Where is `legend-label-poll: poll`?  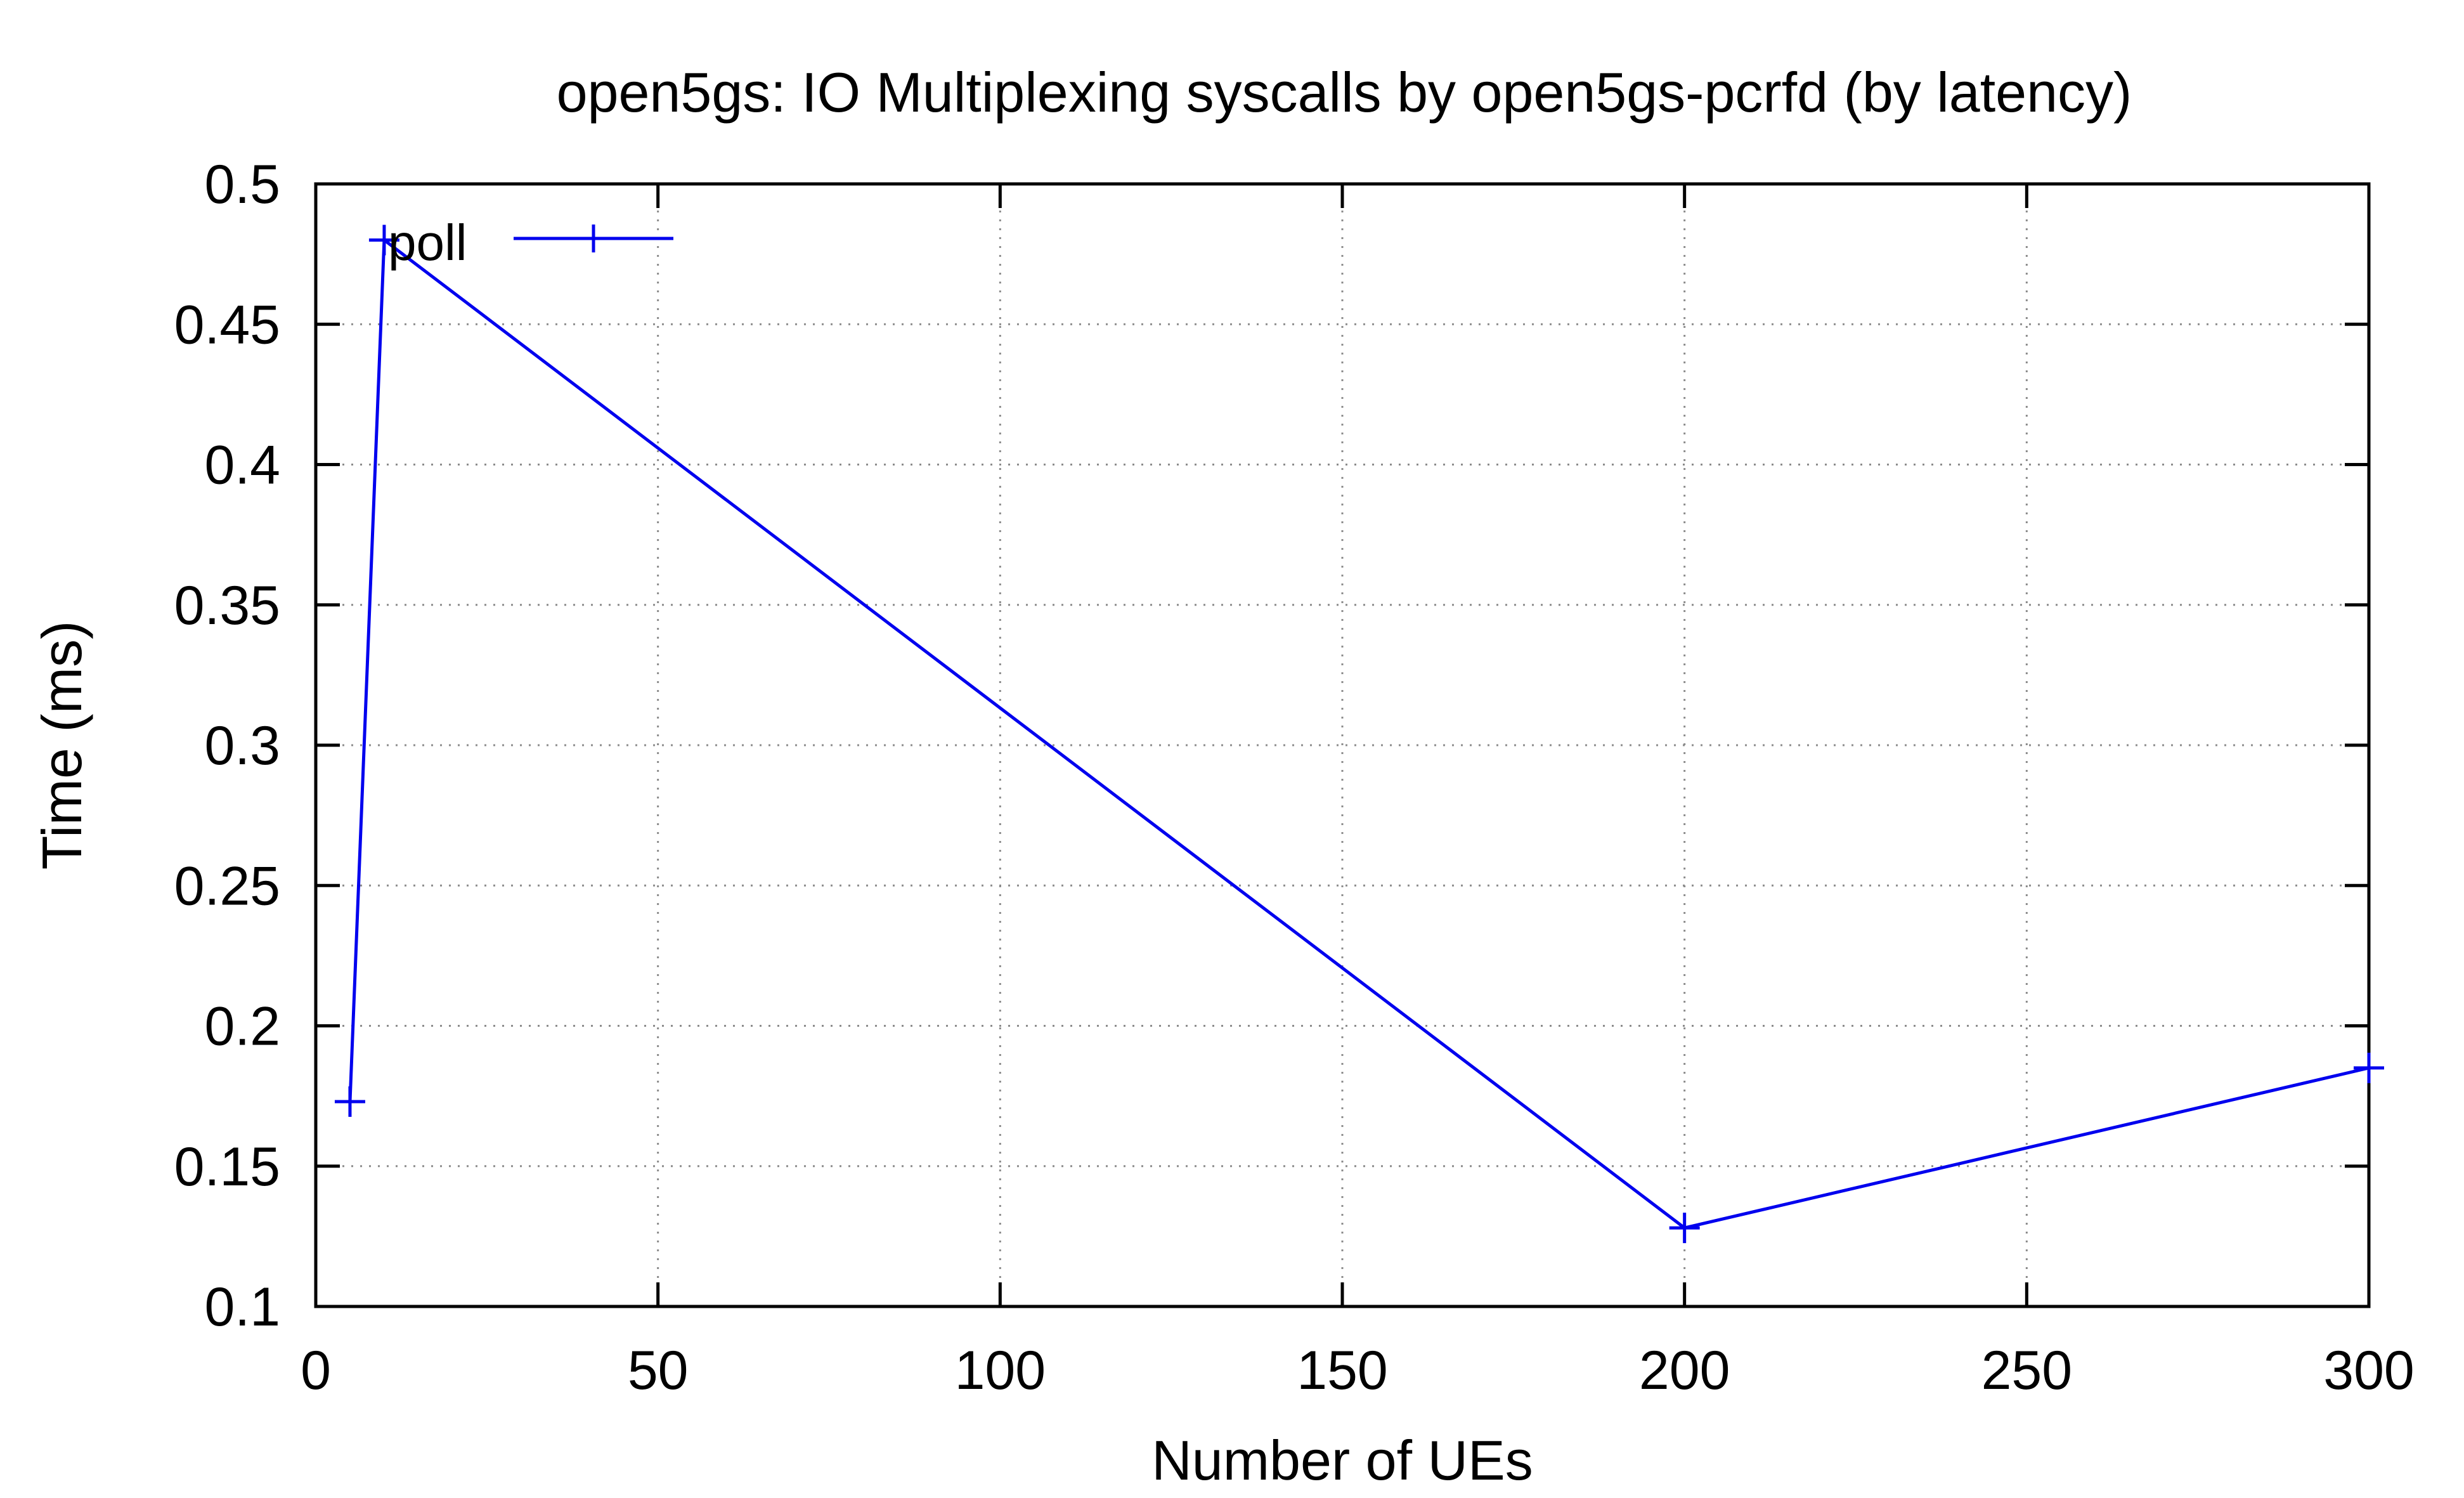
legend-label-poll: poll is located at coordinates (427, 243).